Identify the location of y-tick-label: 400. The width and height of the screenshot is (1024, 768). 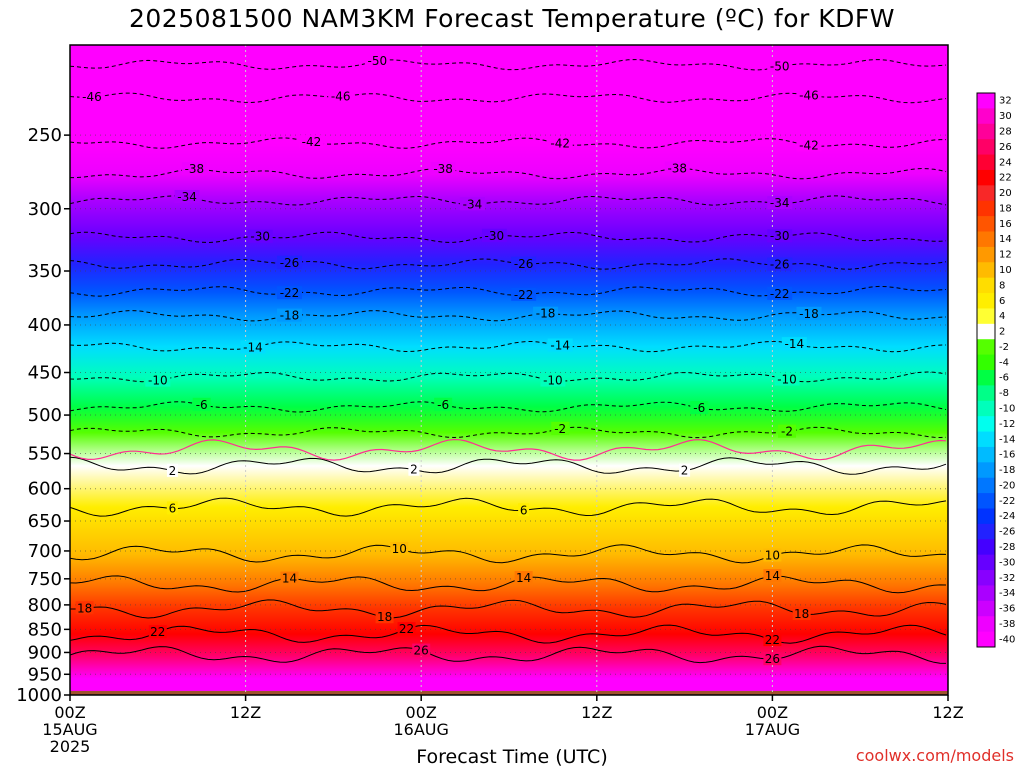
(45, 325).